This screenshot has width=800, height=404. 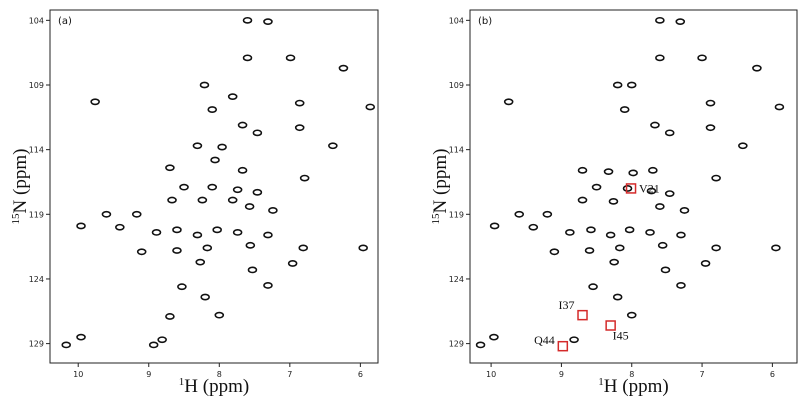 What do you see at coordinates (772, 374) in the screenshot?
I see `x-tick-label: 6` at bounding box center [772, 374].